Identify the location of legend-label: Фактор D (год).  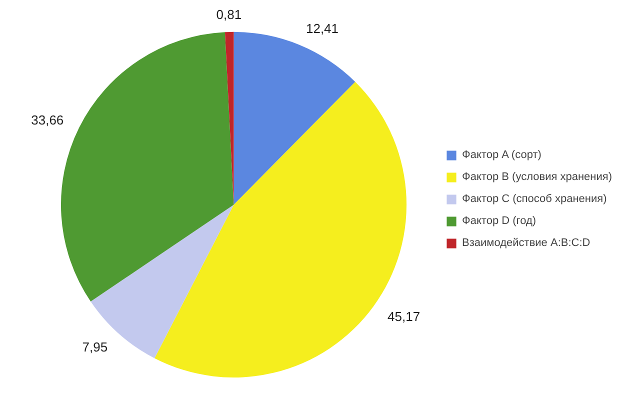
(499, 221).